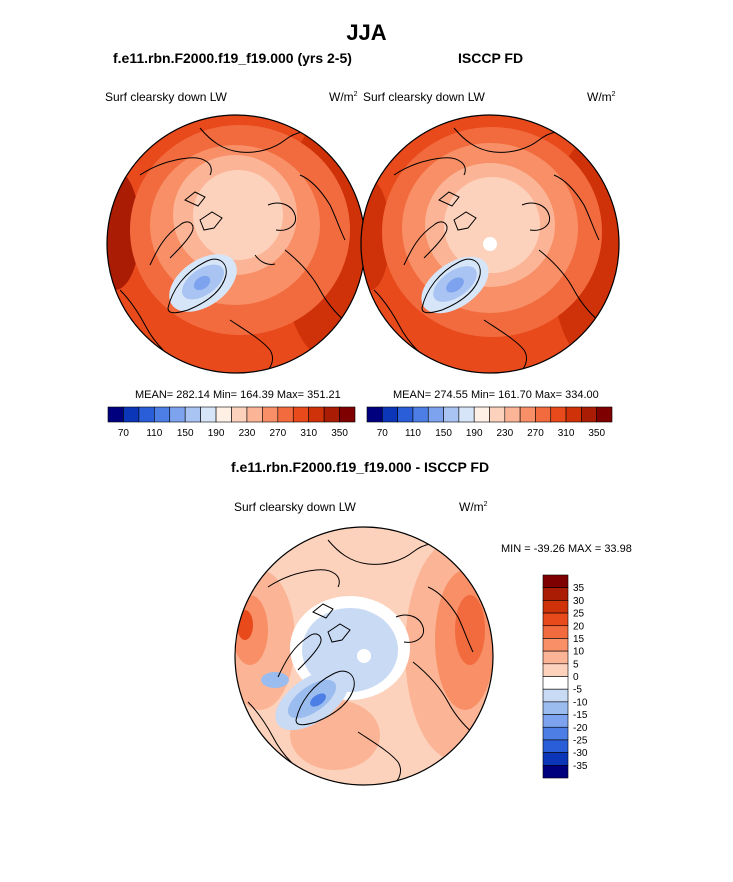  I want to click on panel2-variable-label: Surf clearsky down LW, so click(424, 97).